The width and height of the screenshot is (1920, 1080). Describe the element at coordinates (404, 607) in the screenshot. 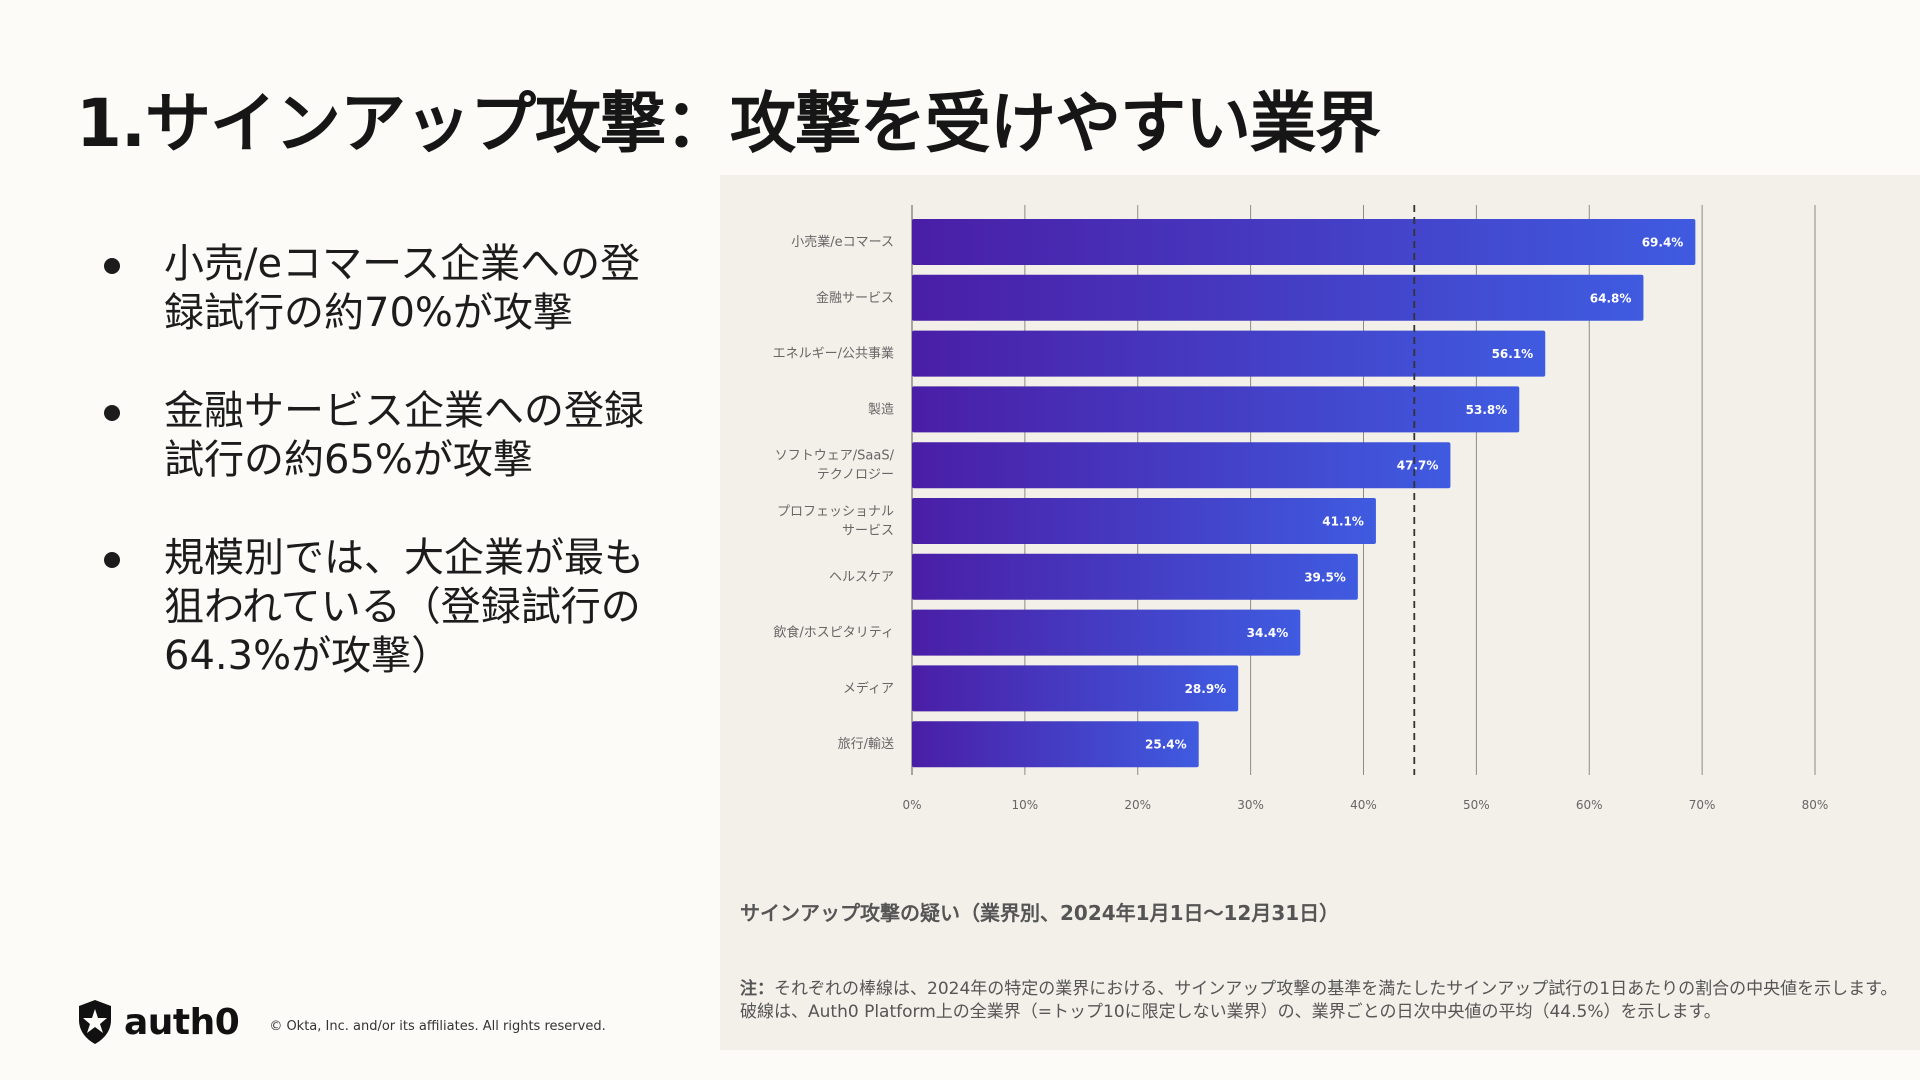

I see `bullet-text: 規模別では、大企業が最も狙われている（登録試行の64.3%が攻撃）` at that location.